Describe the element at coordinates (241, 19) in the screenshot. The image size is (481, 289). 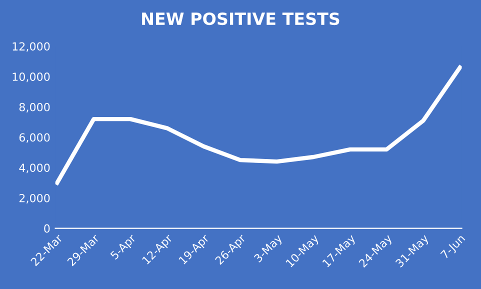
I see `chart-title: NEW POSITIVE TESTS` at that location.